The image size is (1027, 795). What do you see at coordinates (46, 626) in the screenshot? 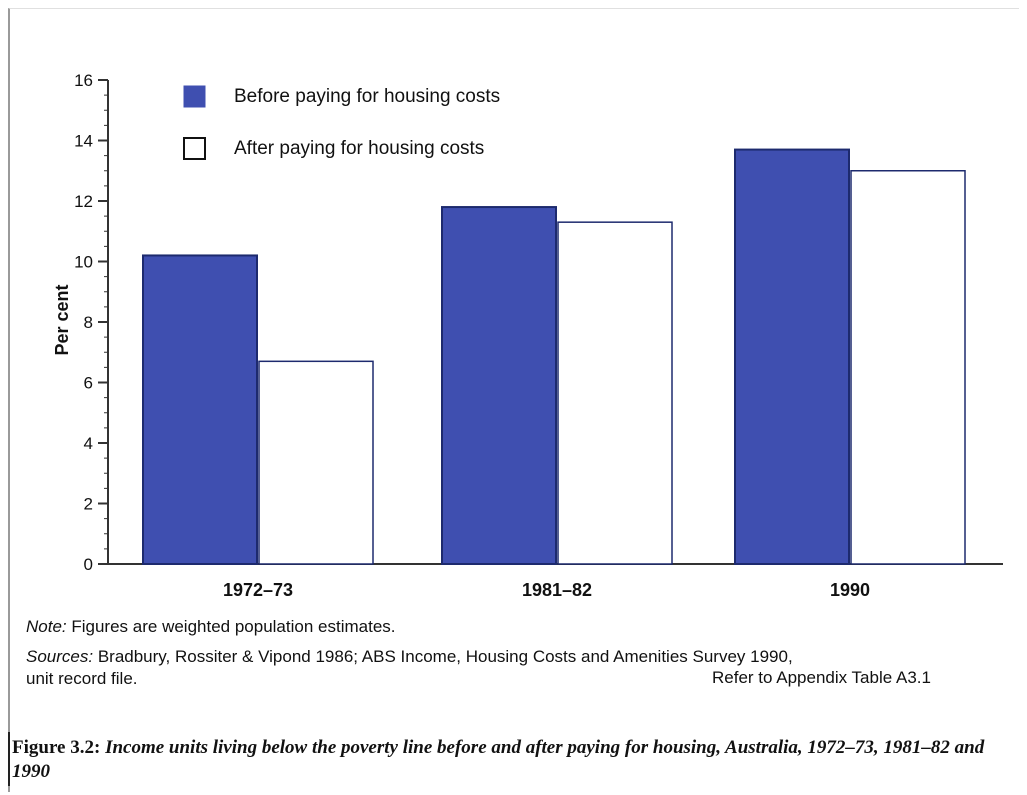
I see `note-label: Note:` at bounding box center [46, 626].